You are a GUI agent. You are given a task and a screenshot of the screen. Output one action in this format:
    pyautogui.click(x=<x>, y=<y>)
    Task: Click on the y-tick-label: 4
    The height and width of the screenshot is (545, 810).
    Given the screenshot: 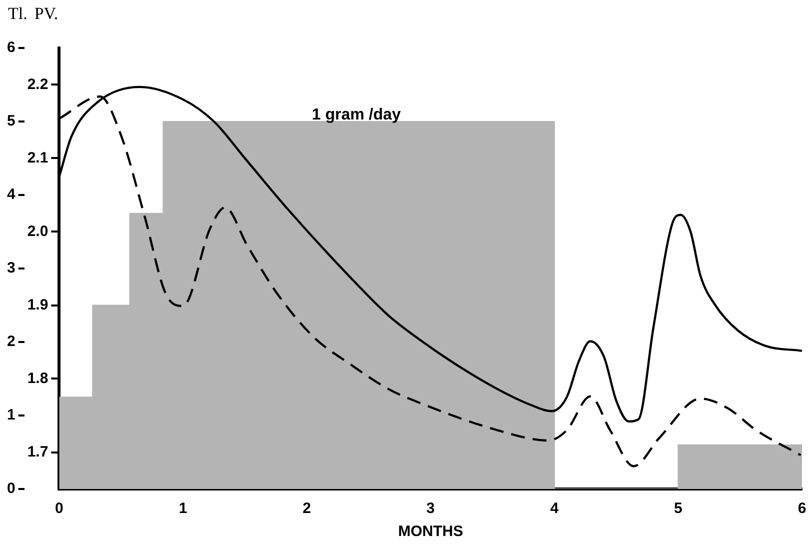 What is the action you would take?
    pyautogui.click(x=11, y=195)
    